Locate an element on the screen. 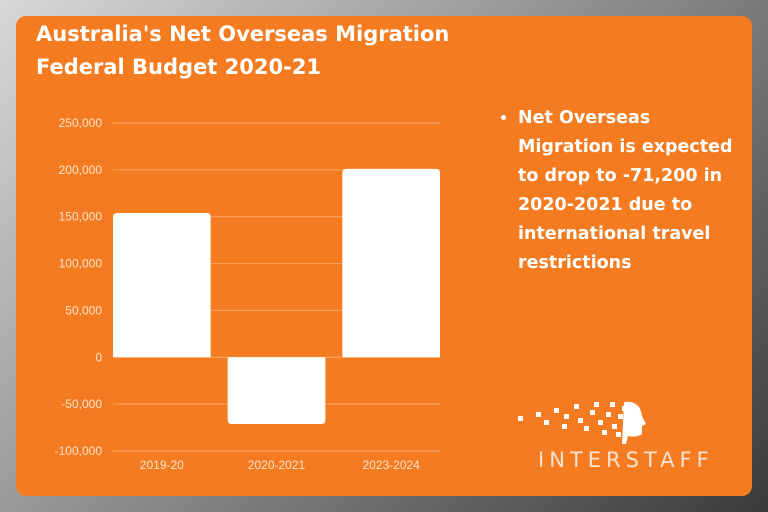 The width and height of the screenshot is (768, 512). y-tick-label: 250,000 is located at coordinates (81, 123).